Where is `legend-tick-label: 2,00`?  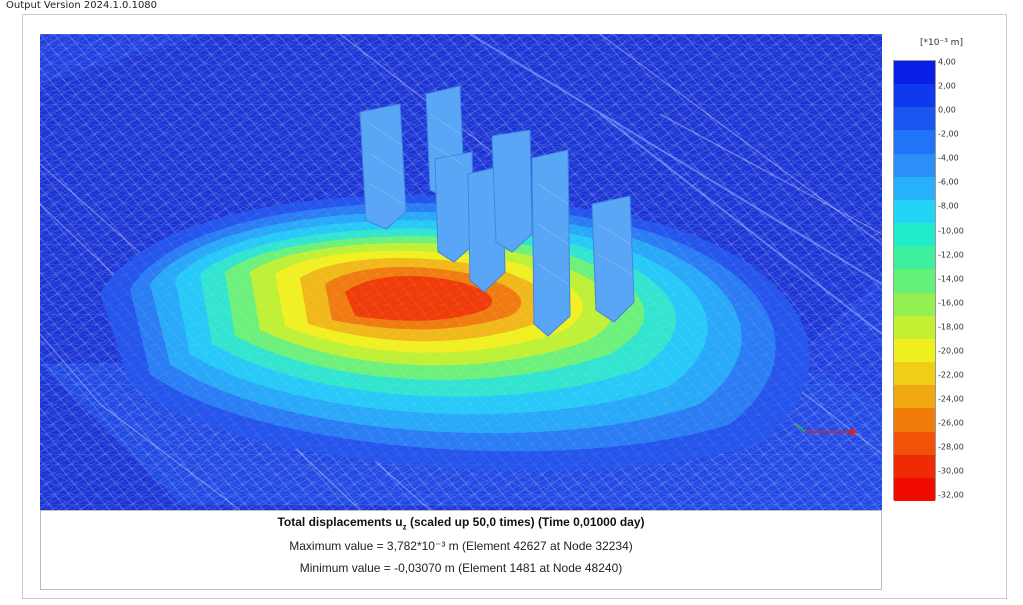
legend-tick-label: 2,00 is located at coordinates (947, 86).